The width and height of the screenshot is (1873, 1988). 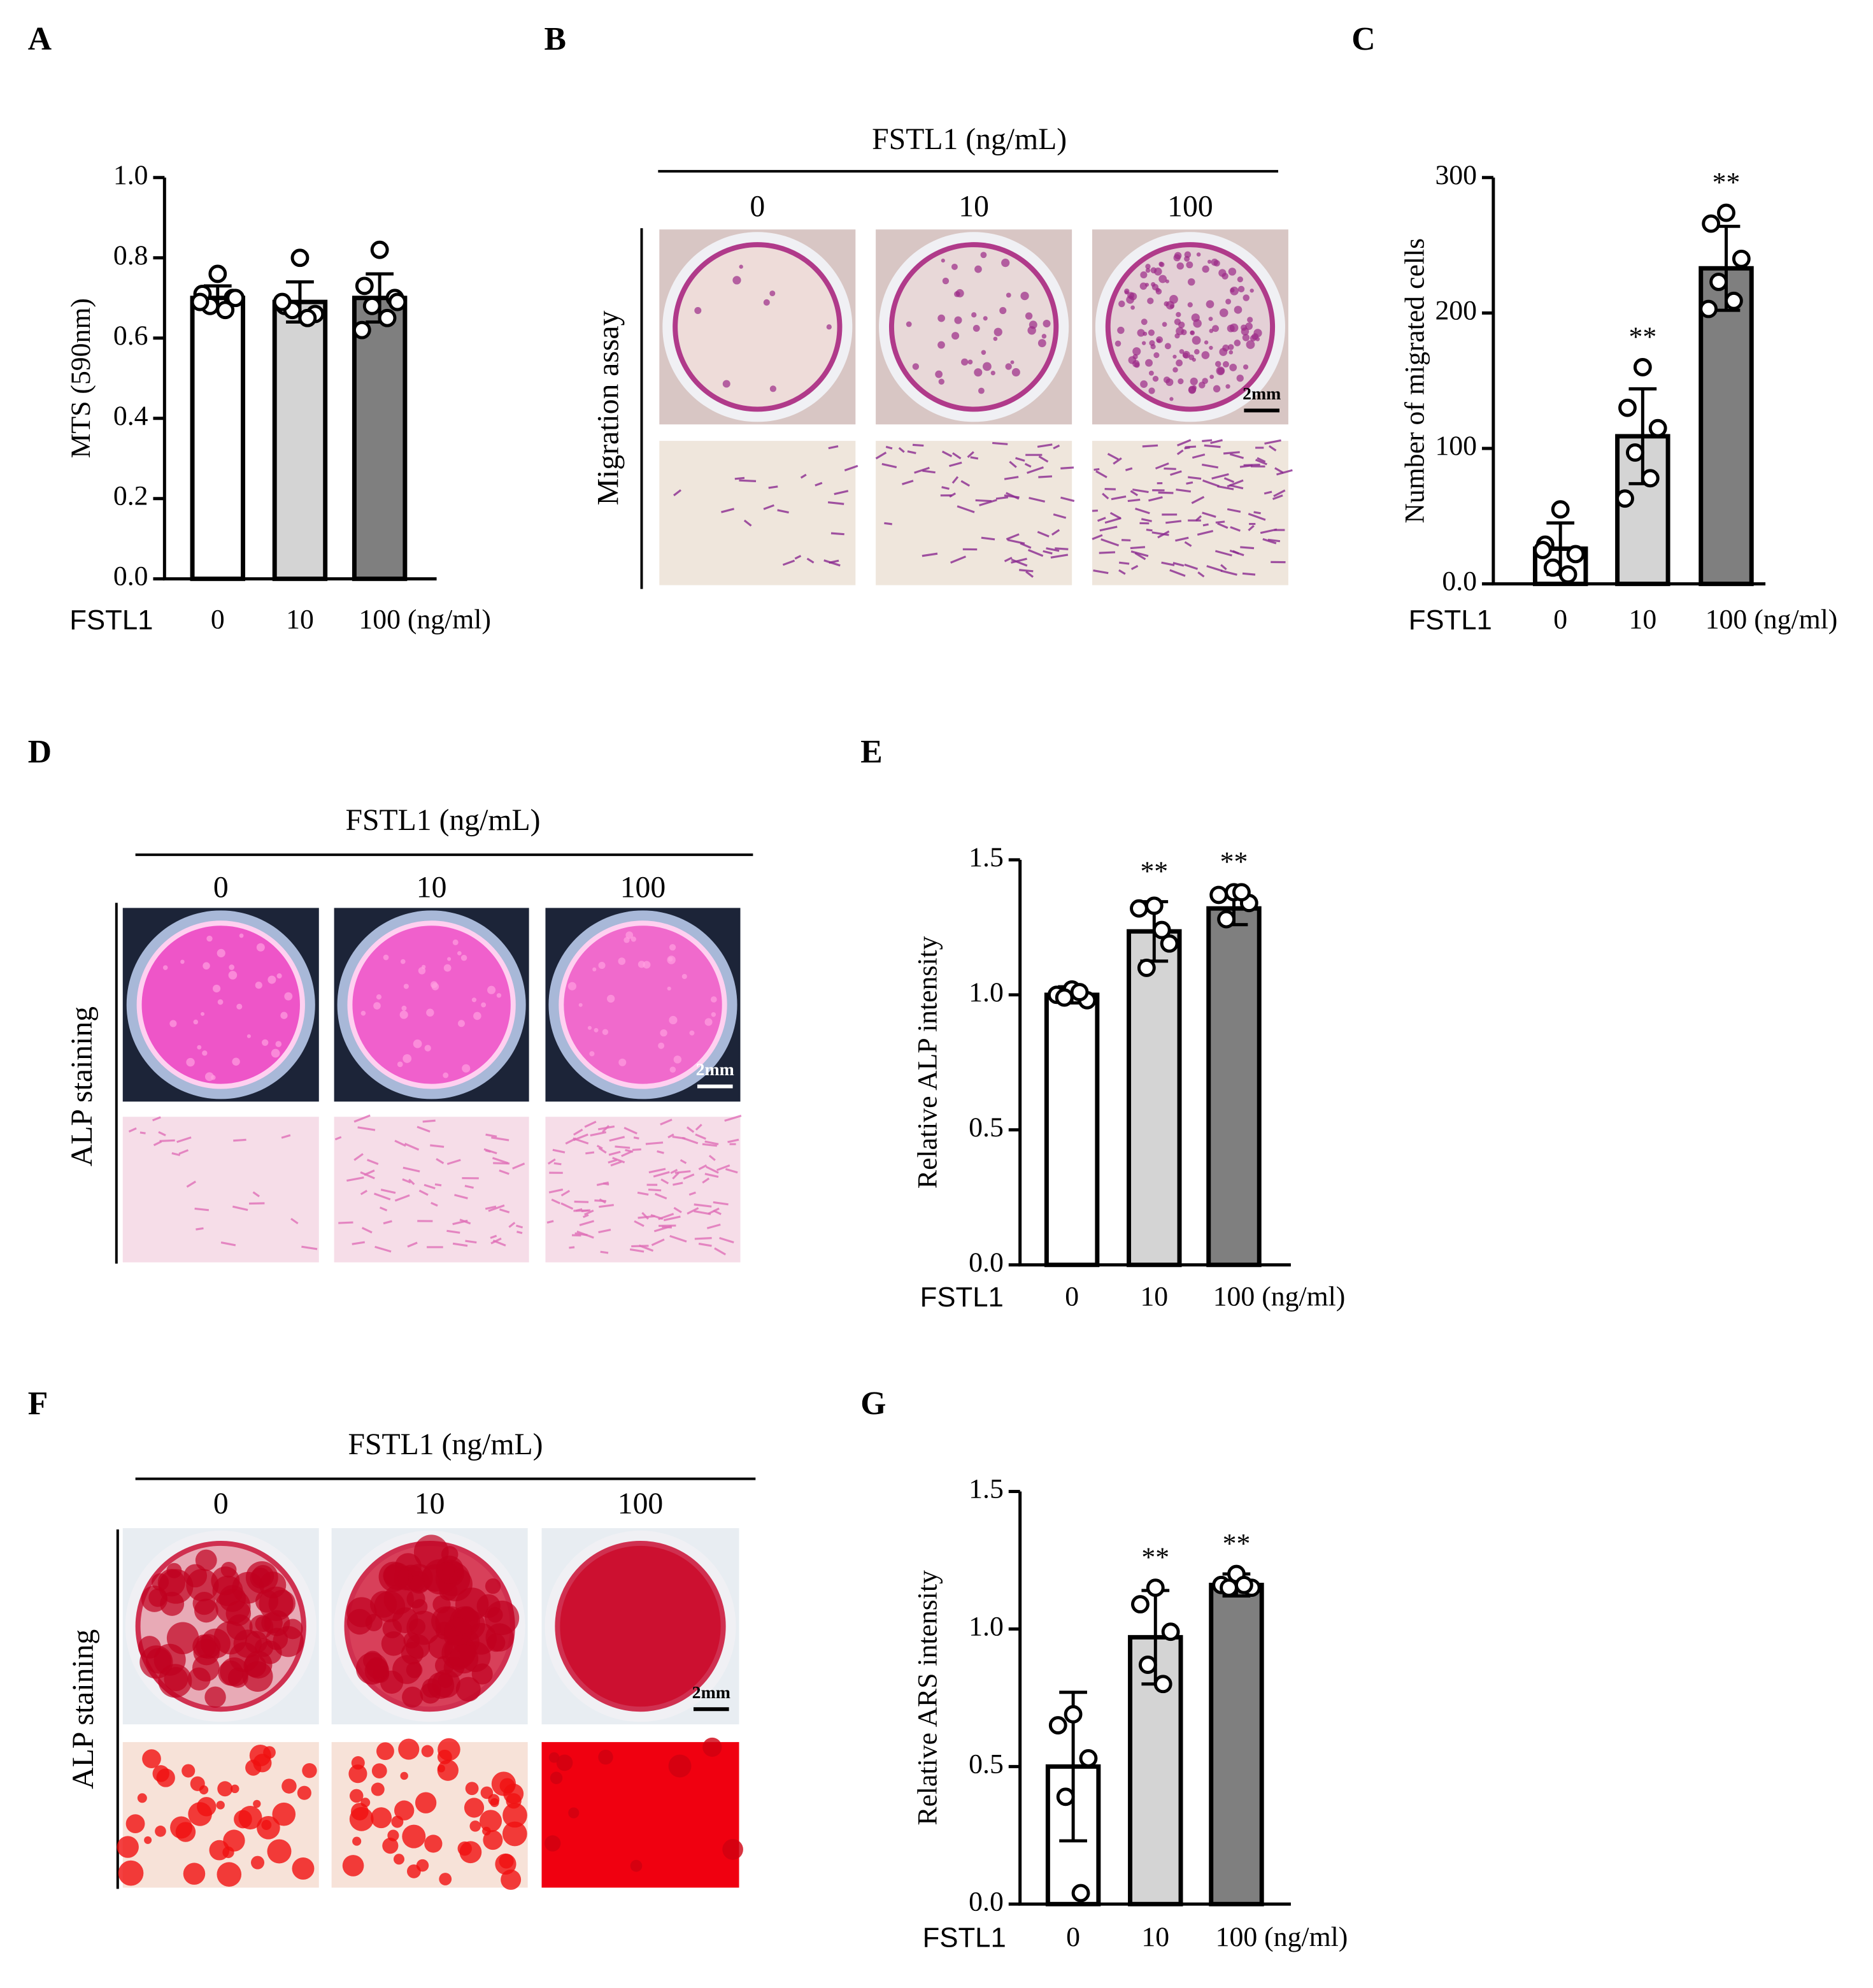 What do you see at coordinates (130, 496) in the screenshot?
I see `y-tick-label: 0.2` at bounding box center [130, 496].